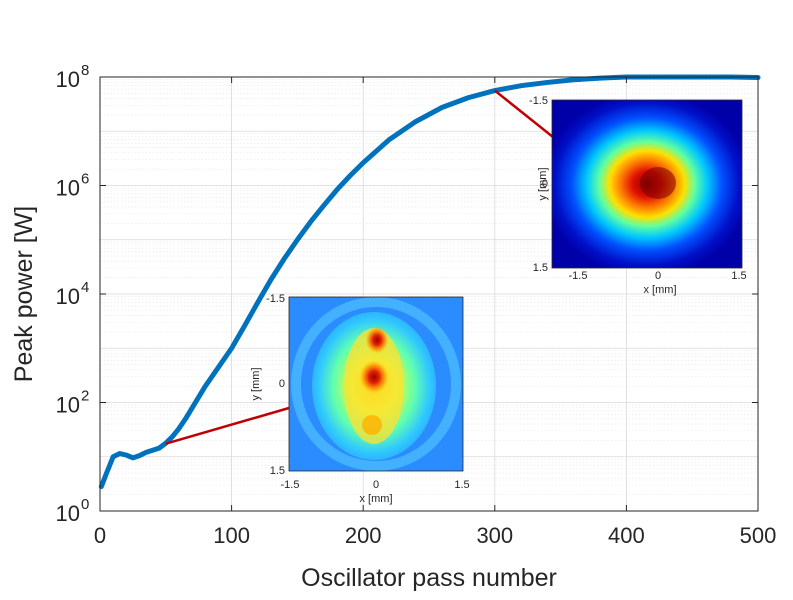 This screenshot has height=600, width=793. What do you see at coordinates (227, 425) in the screenshot?
I see `connector-inset-early` at bounding box center [227, 425].